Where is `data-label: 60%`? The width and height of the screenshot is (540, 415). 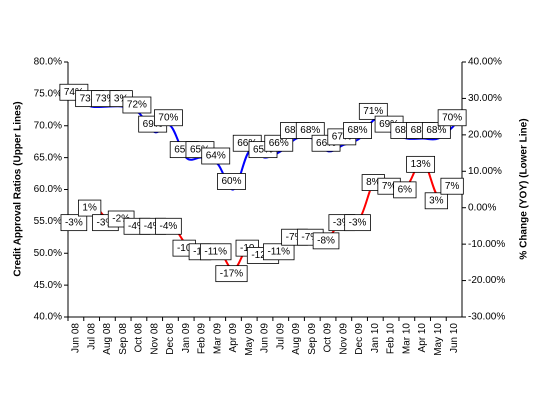 data-label: 60% is located at coordinates (231, 181).